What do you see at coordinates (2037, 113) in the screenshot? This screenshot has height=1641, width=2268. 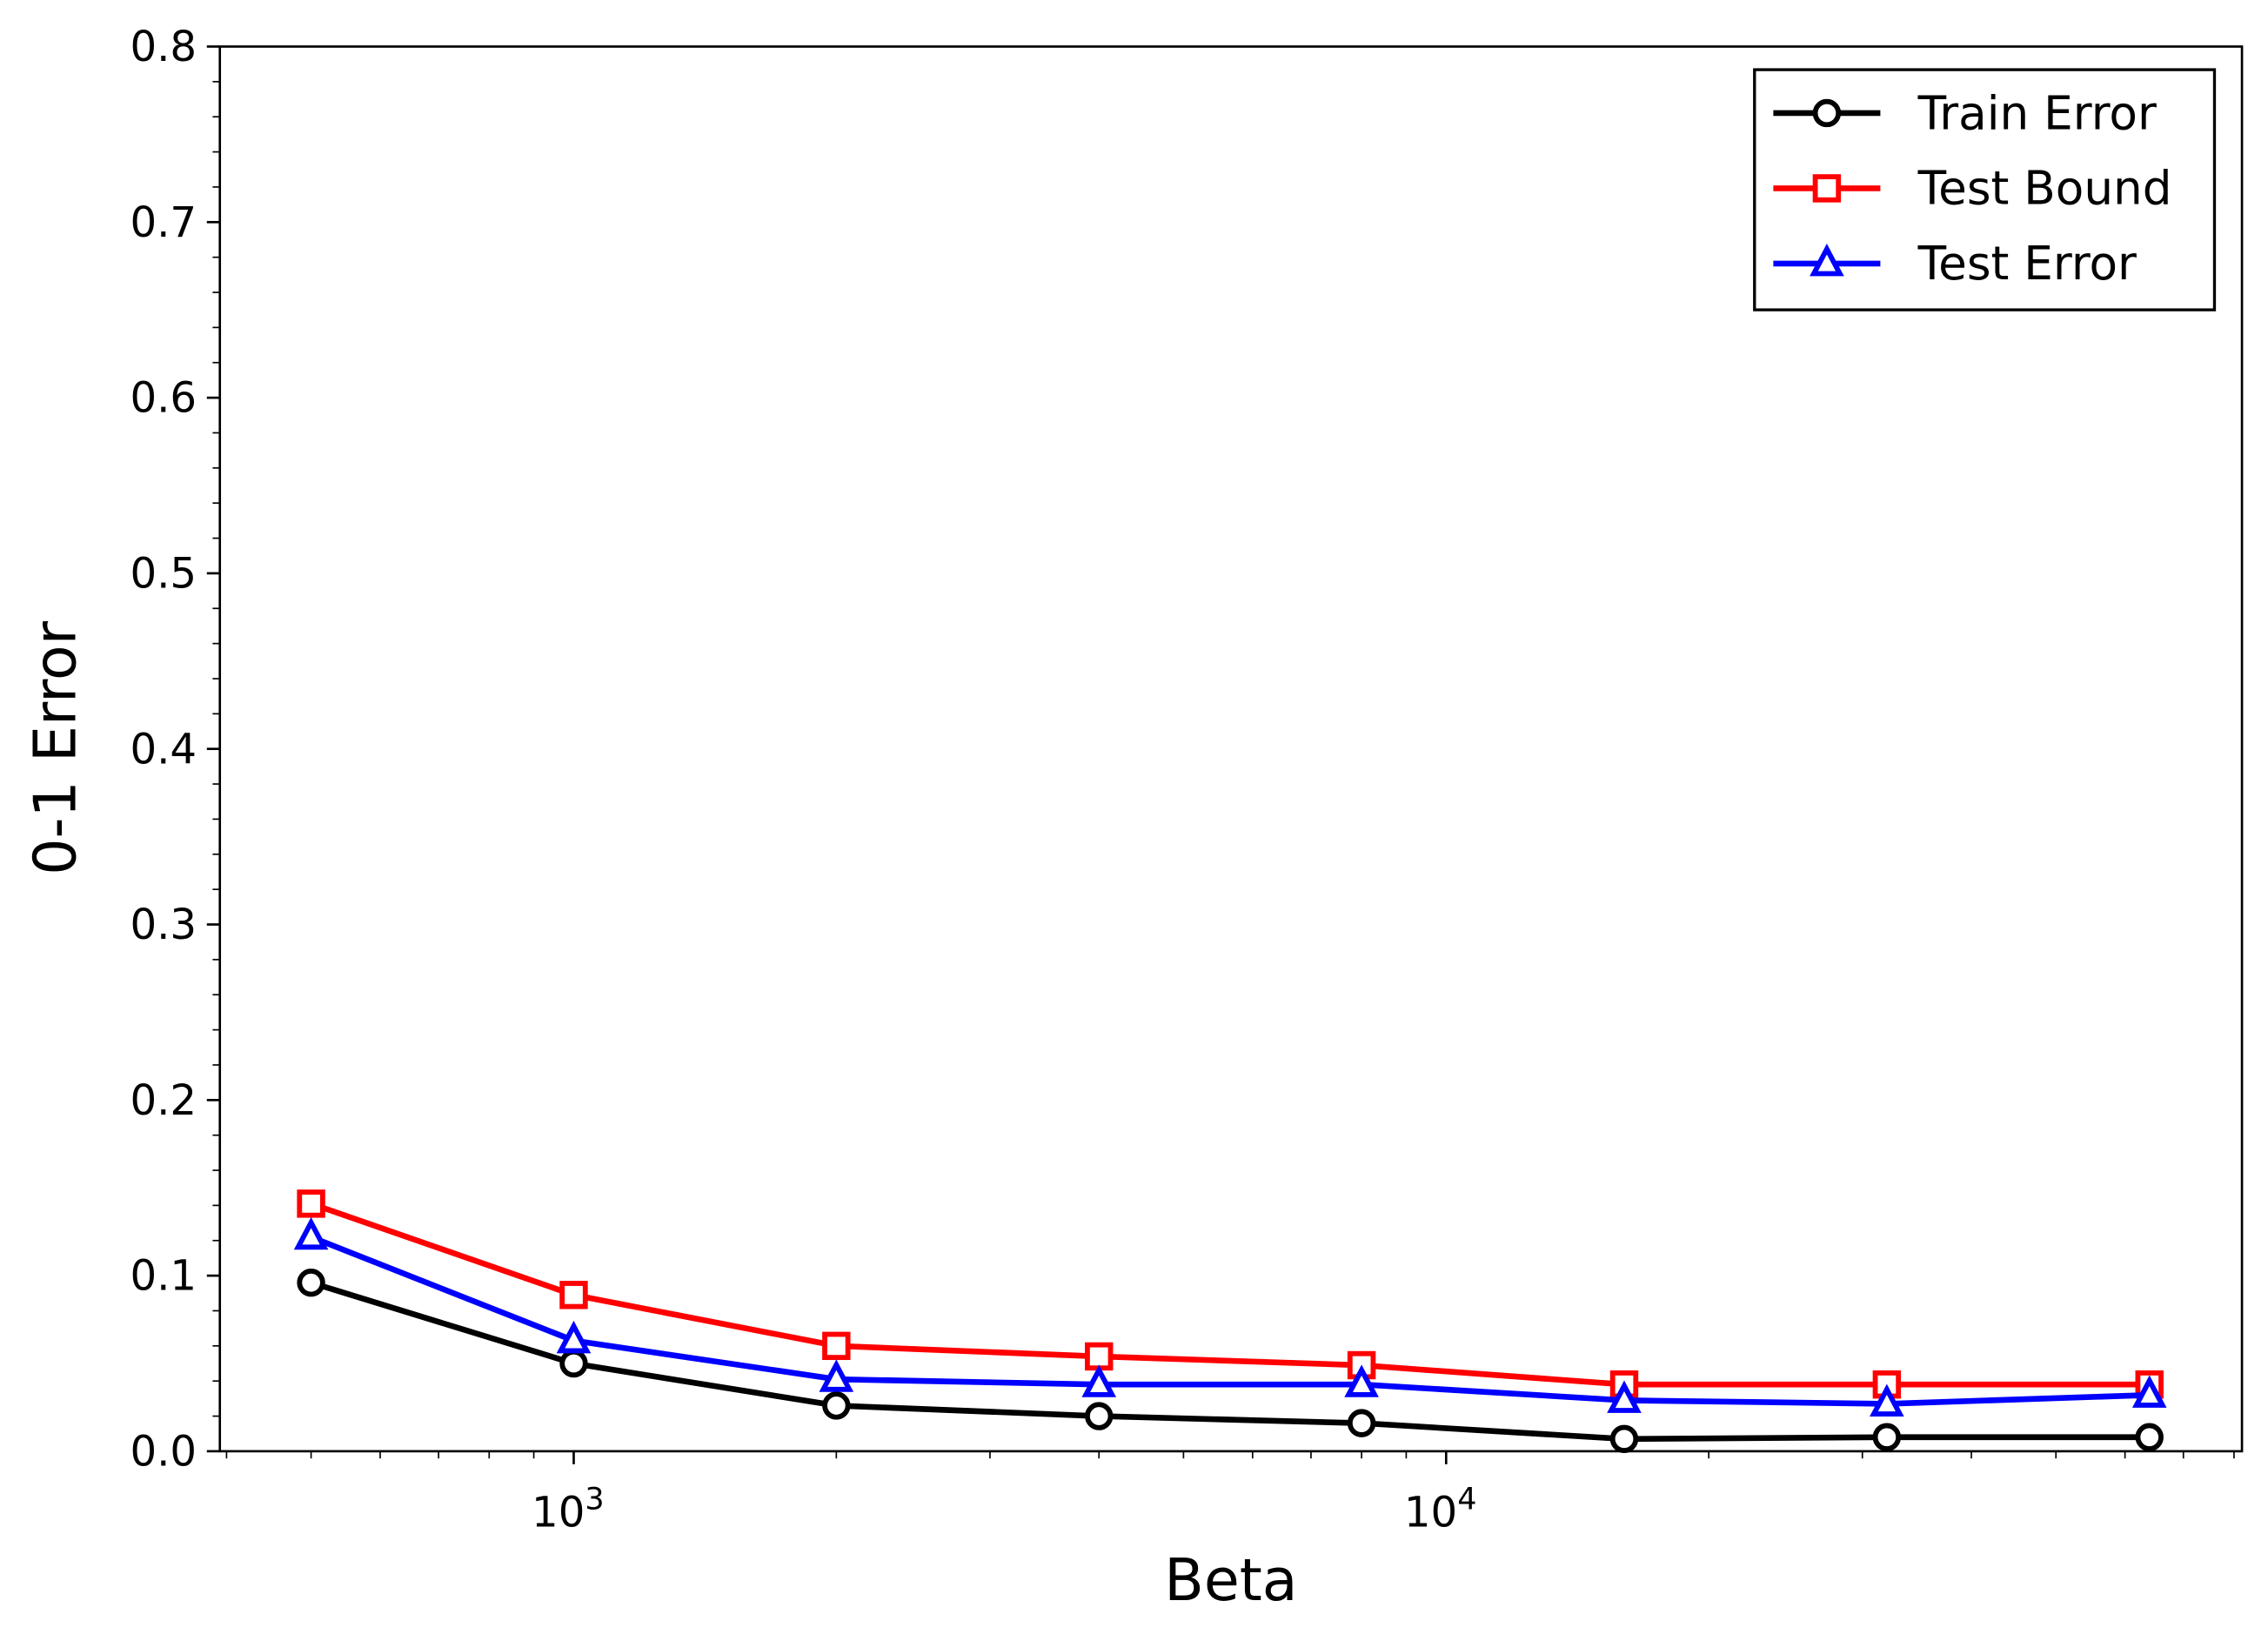 I see `legend-label: Train Error` at bounding box center [2037, 113].